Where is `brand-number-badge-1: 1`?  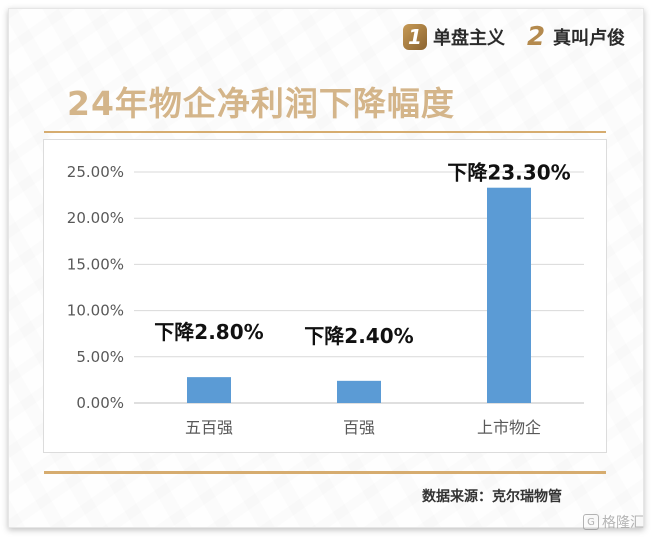 brand-number-badge-1: 1 is located at coordinates (415, 37).